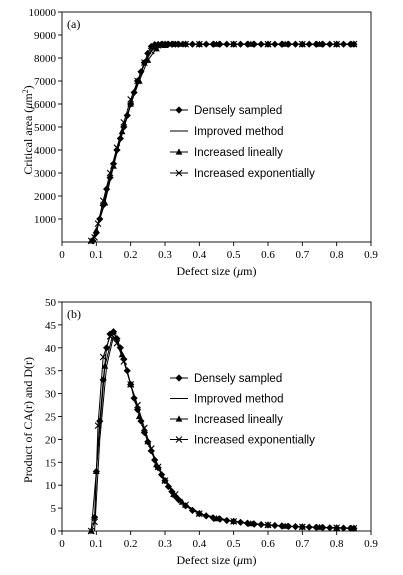  What do you see at coordinates (54, 509) in the screenshot?
I see `y-tick-label: 5` at bounding box center [54, 509].